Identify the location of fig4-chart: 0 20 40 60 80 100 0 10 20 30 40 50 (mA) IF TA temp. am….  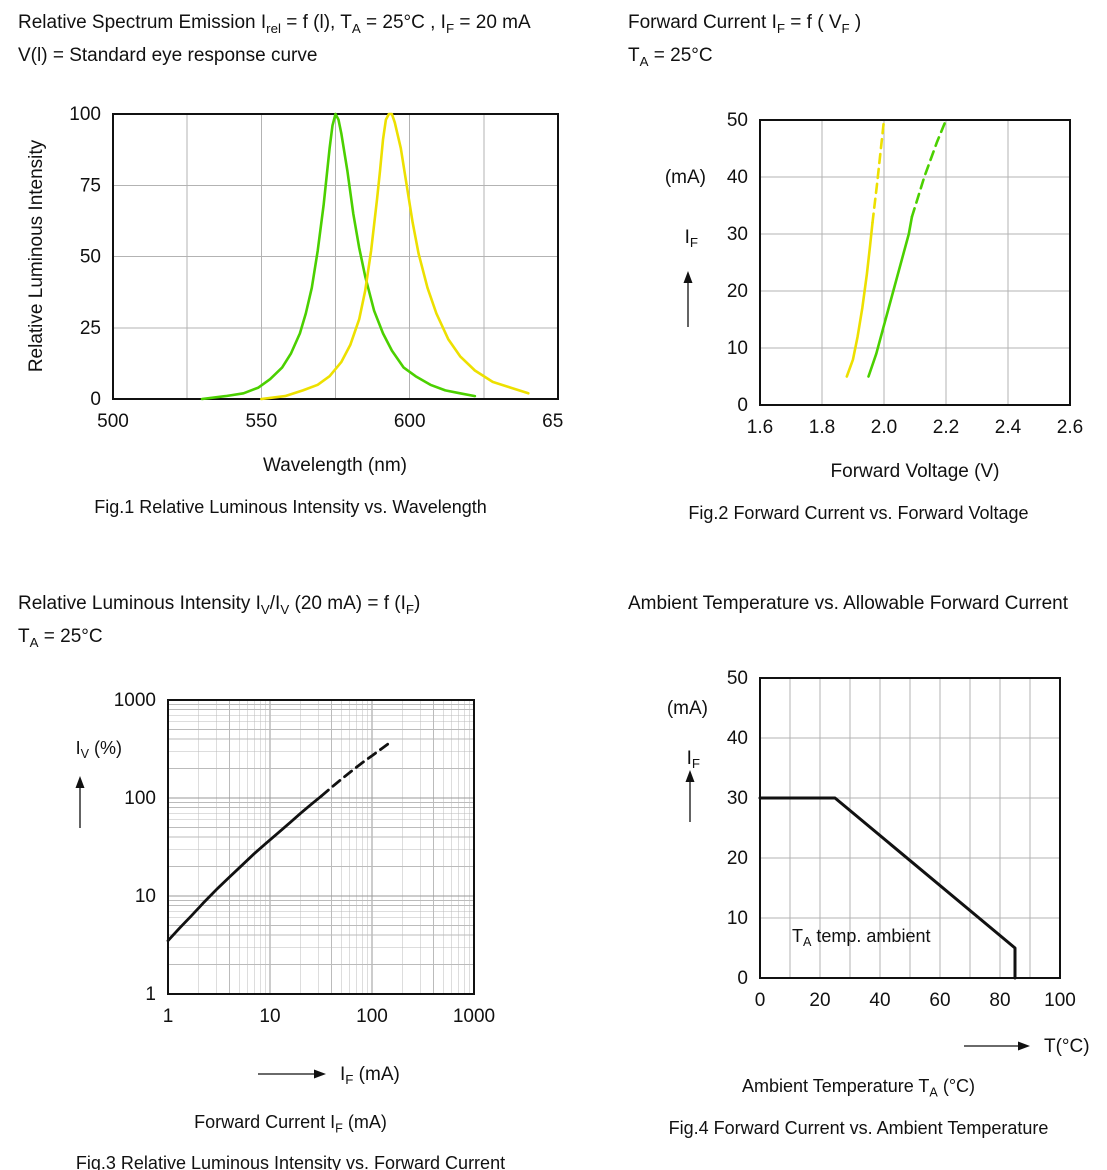
(878, 862).